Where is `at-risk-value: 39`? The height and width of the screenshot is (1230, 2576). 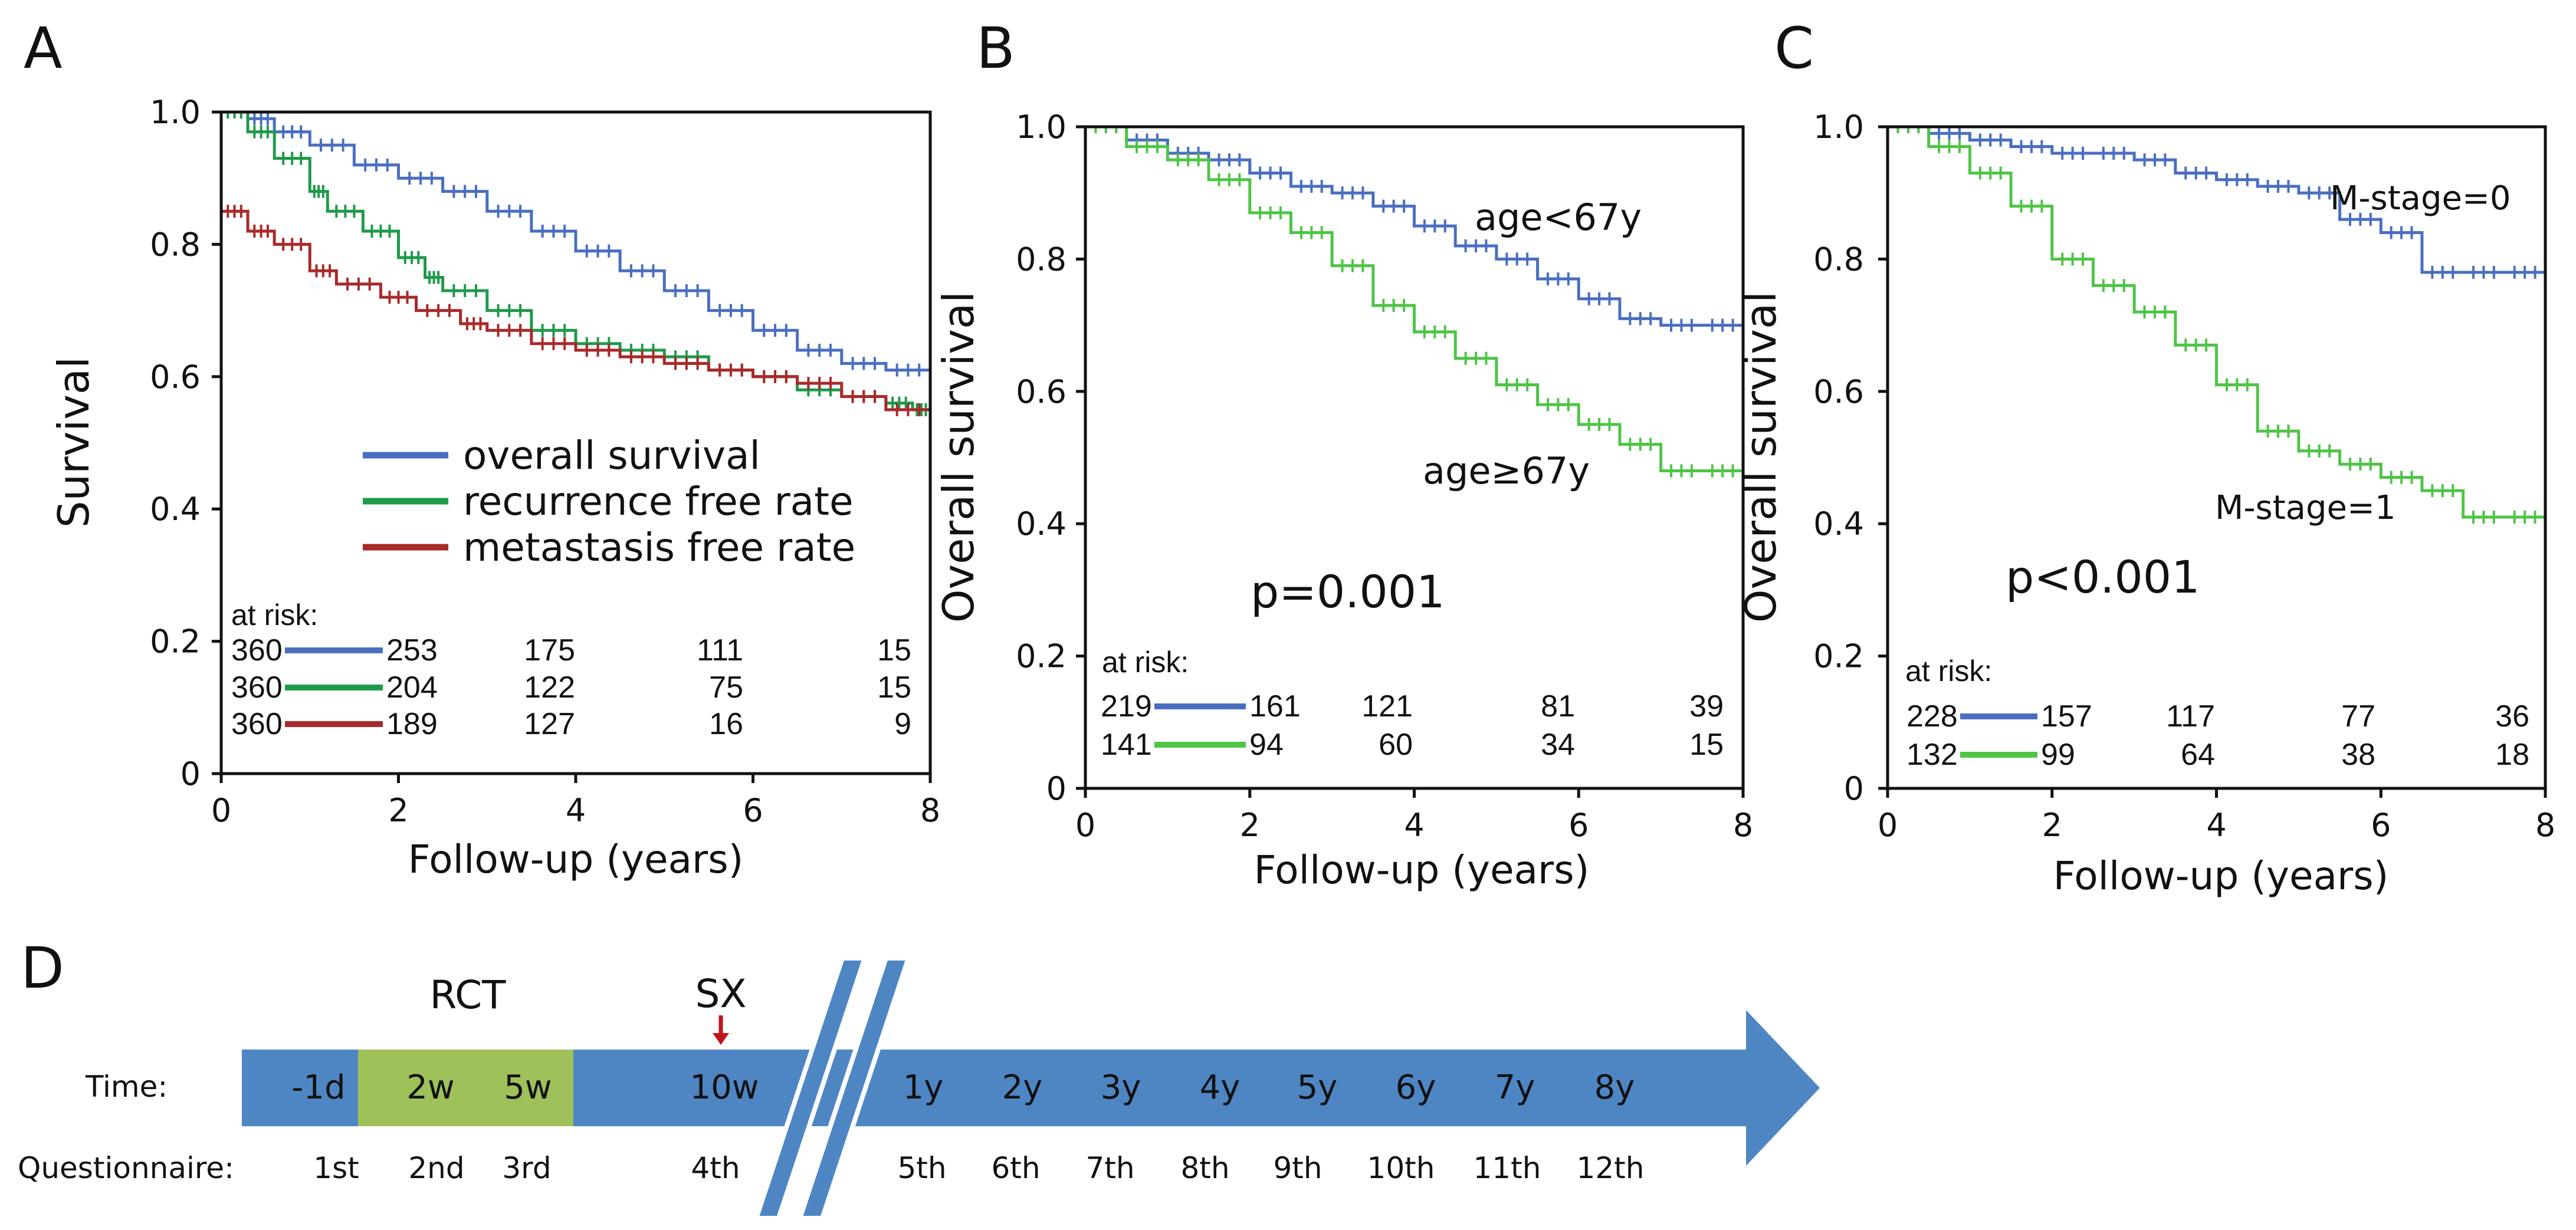 at-risk-value: 39 is located at coordinates (1706, 706).